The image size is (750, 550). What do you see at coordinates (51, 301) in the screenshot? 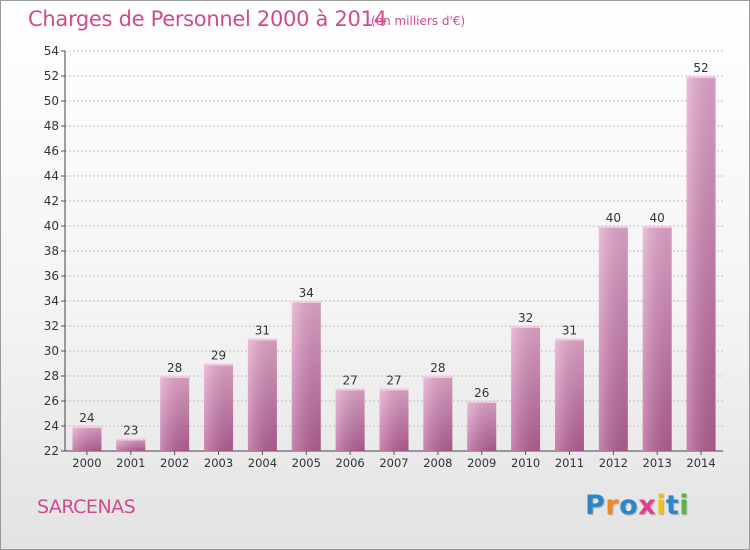
I see `y-tick-label: 34` at bounding box center [51, 301].